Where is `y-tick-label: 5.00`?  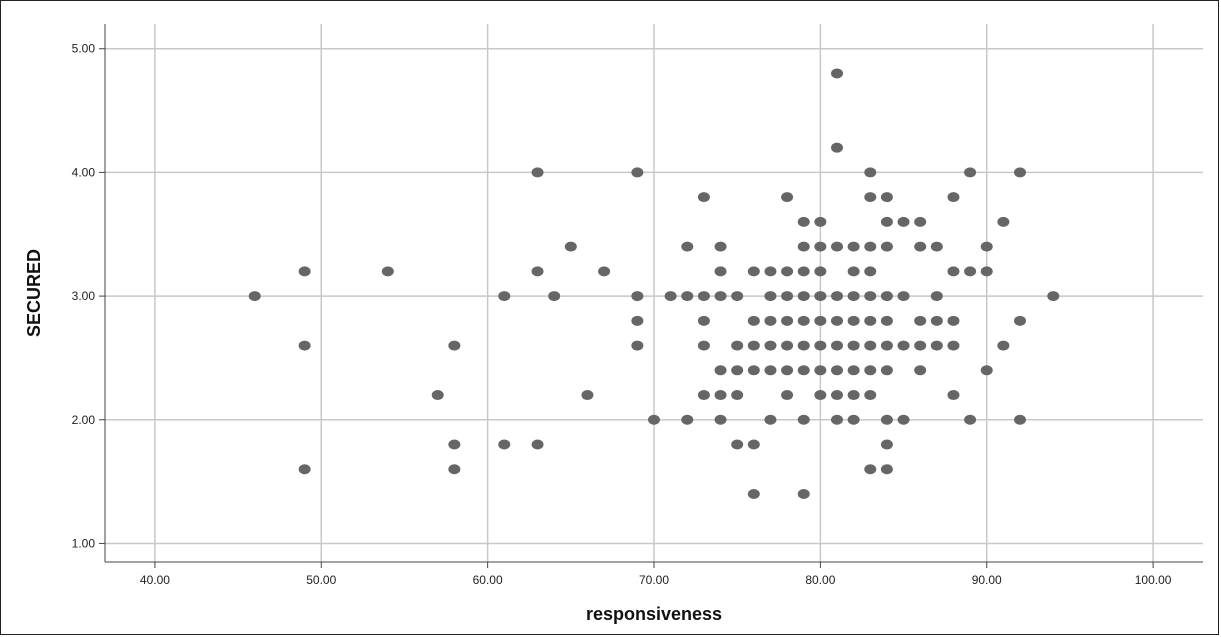 y-tick-label: 5.00 is located at coordinates (84, 49).